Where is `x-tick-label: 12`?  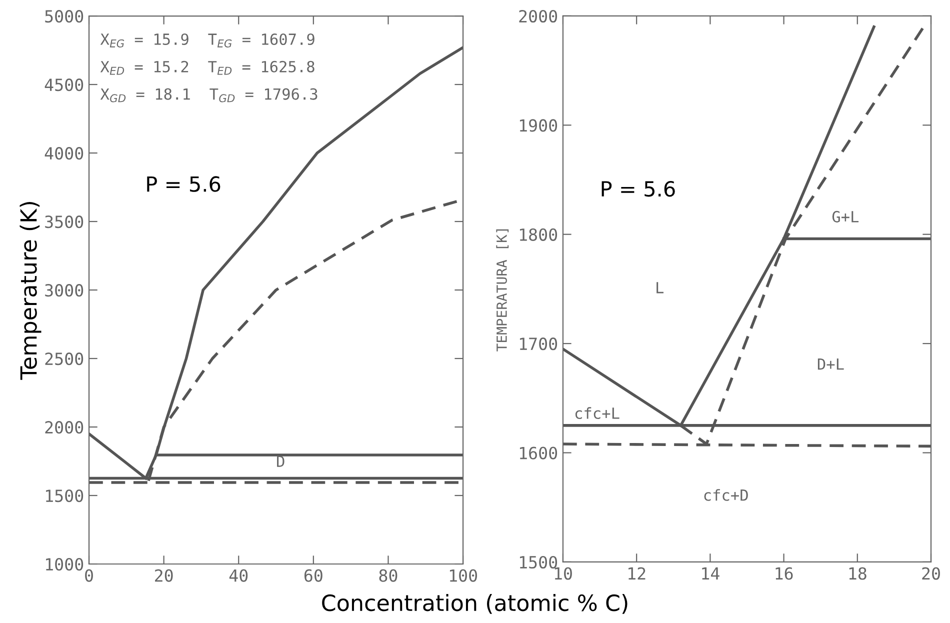
x-tick-label: 12 is located at coordinates (637, 573).